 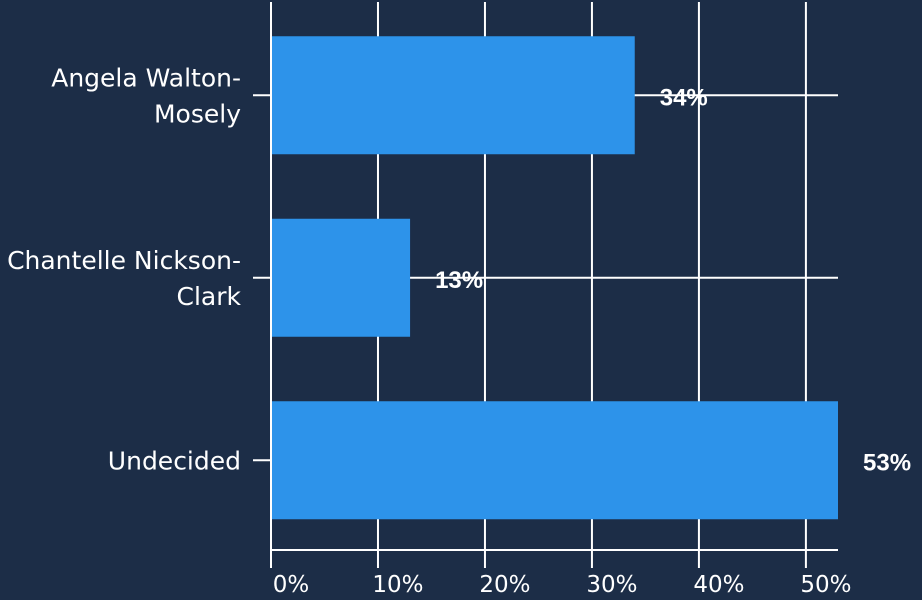 What do you see at coordinates (718, 585) in the screenshot?
I see `x-tick-label-40: 40%` at bounding box center [718, 585].